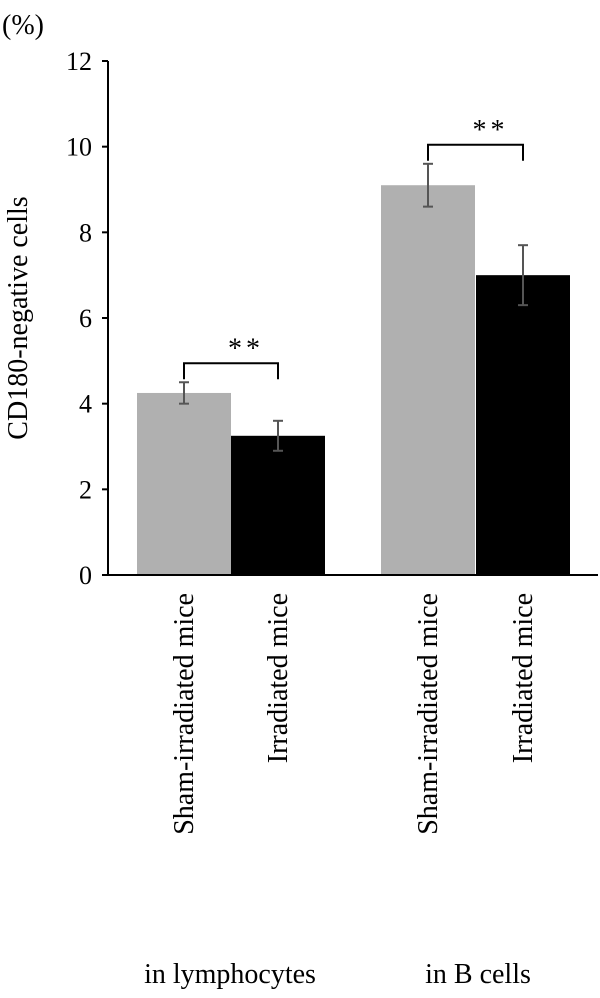  What do you see at coordinates (79, 61) in the screenshot?
I see `y-tick-label: 12` at bounding box center [79, 61].